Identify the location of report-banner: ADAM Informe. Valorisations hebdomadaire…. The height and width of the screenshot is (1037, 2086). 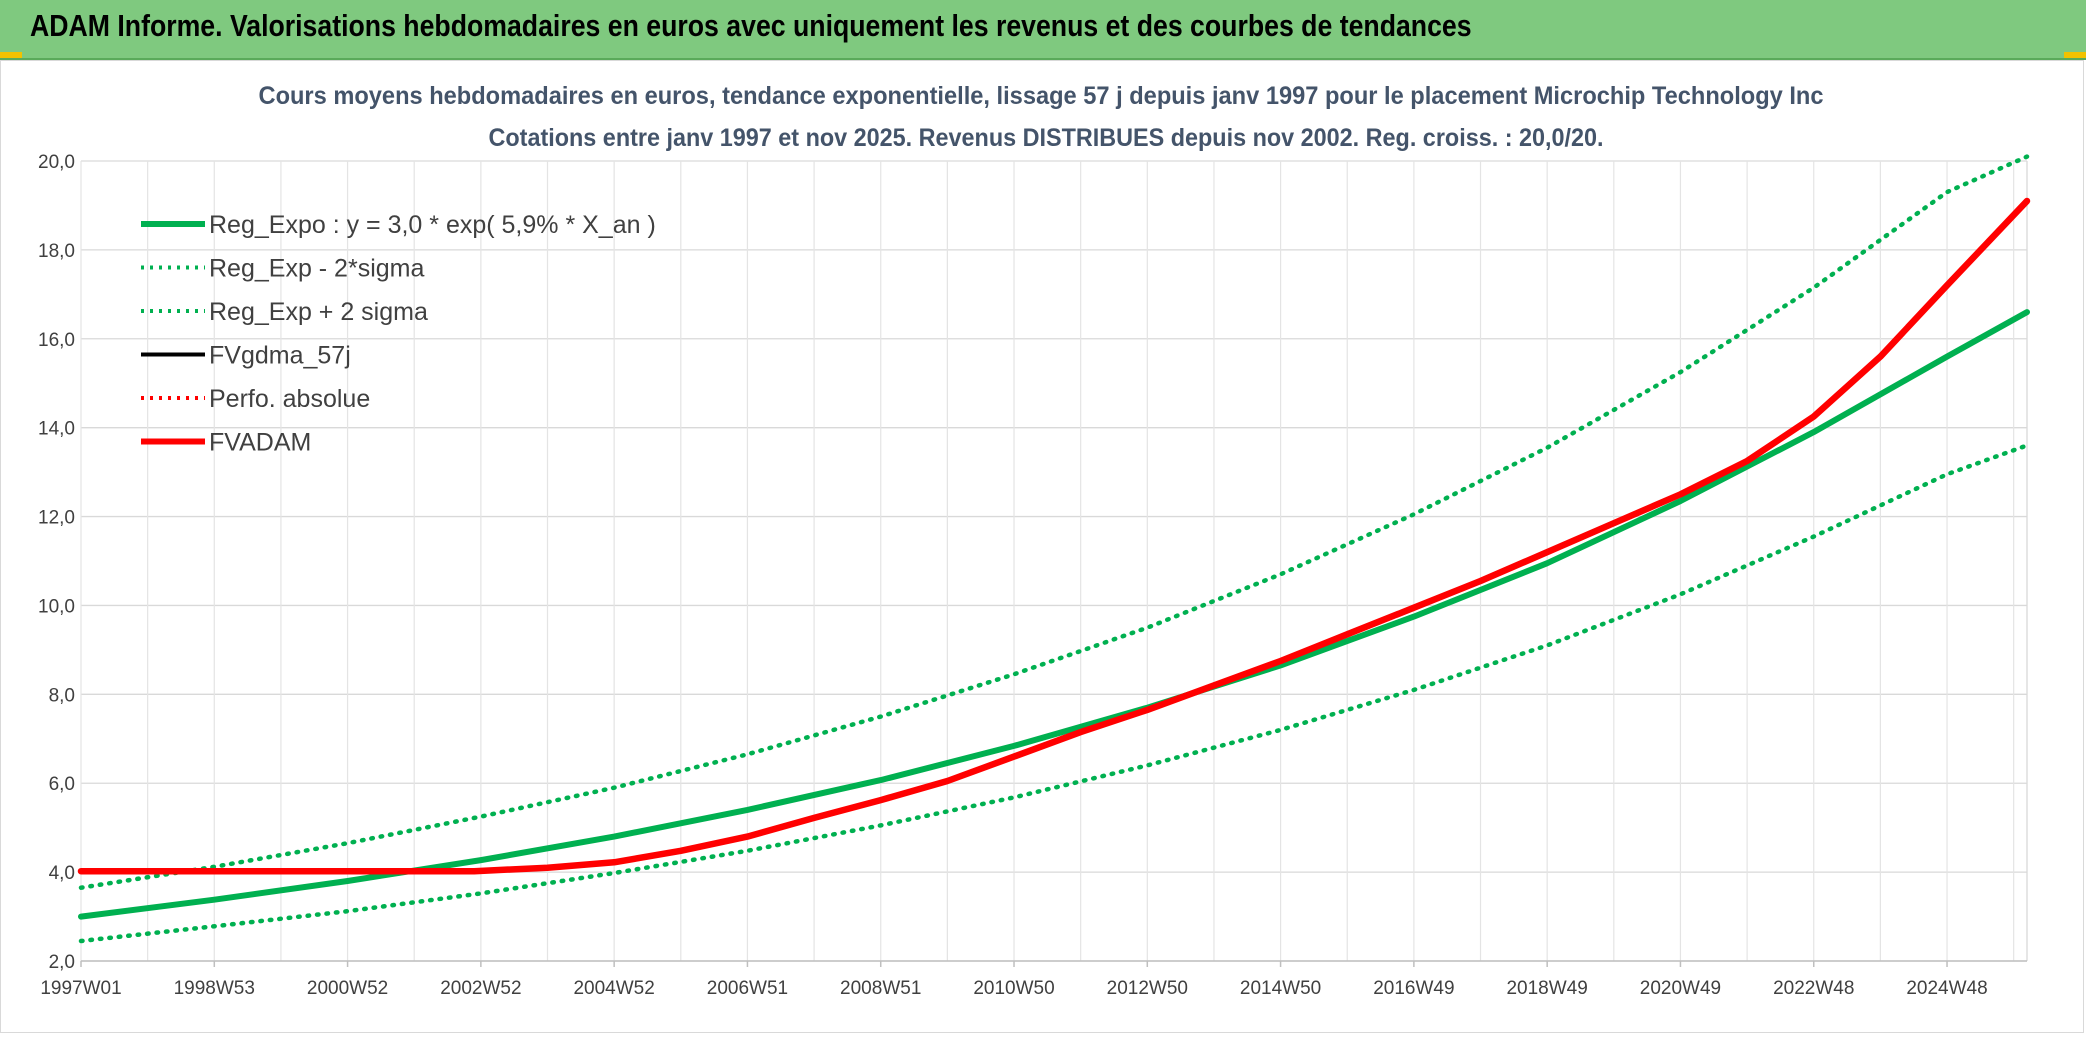
(1043, 30).